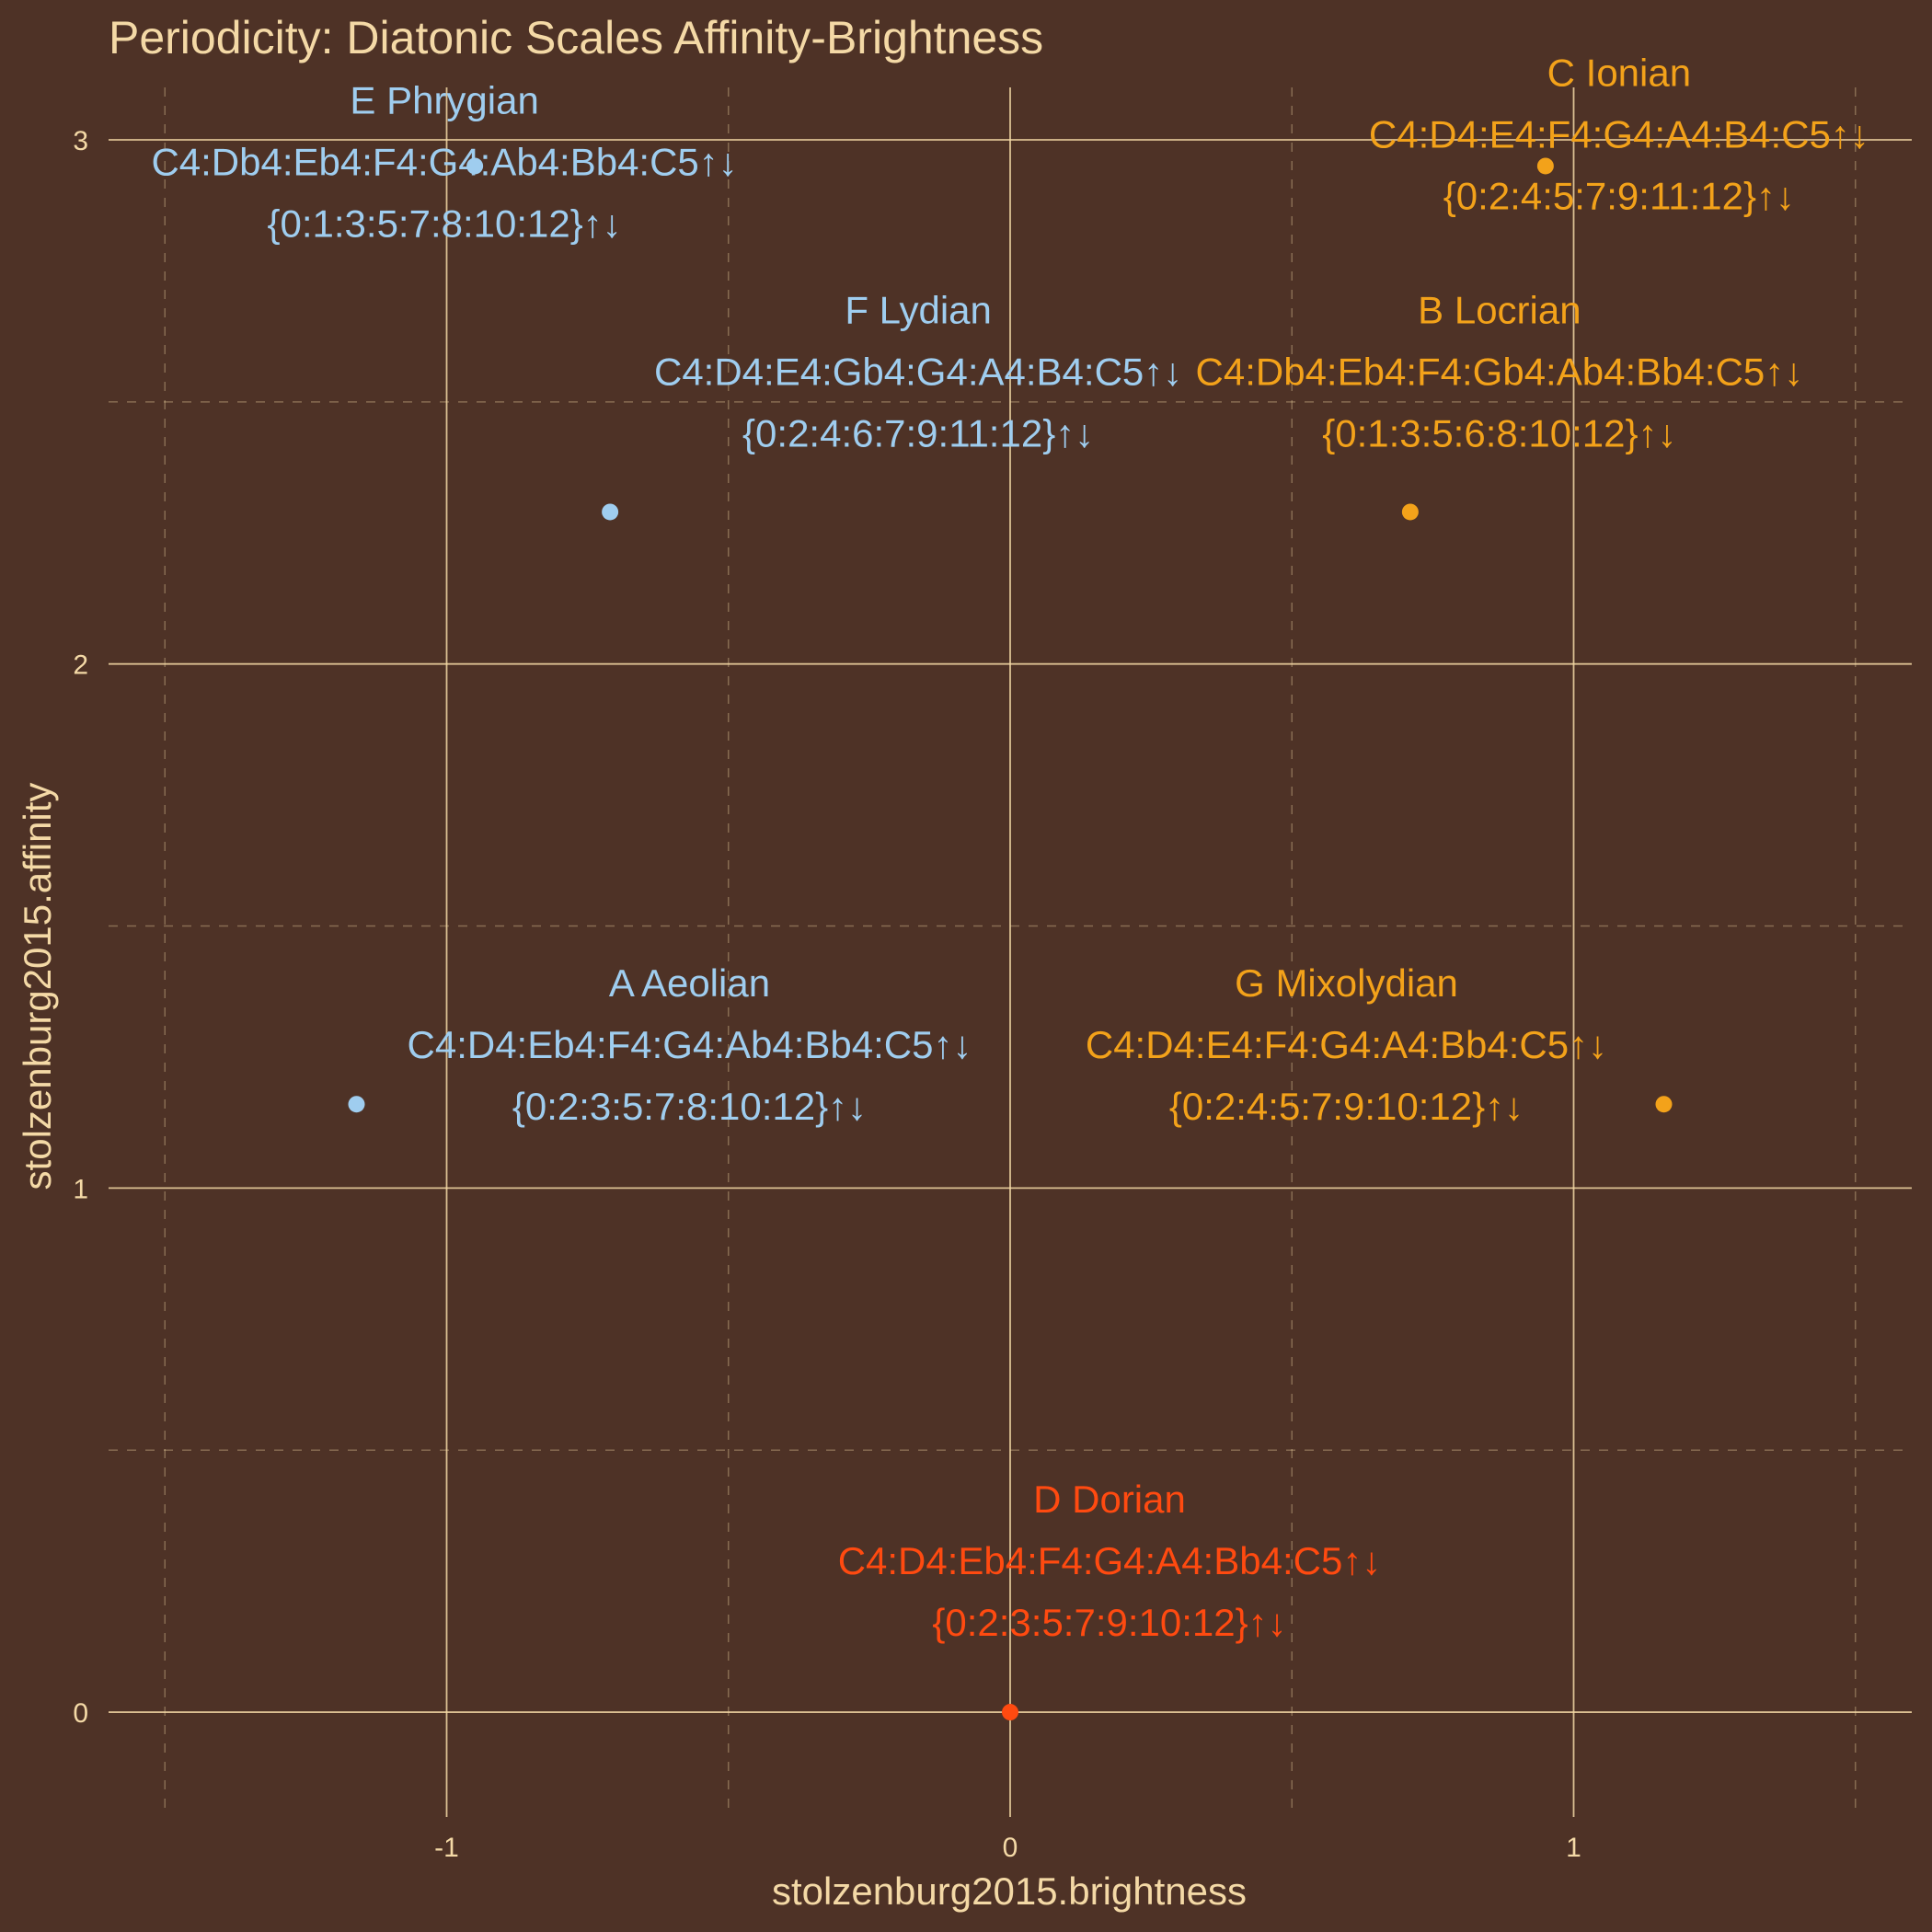 This screenshot has height=1932, width=1932. Describe the element at coordinates (1573, 1848) in the screenshot. I see `x-tick-label: 1` at that location.